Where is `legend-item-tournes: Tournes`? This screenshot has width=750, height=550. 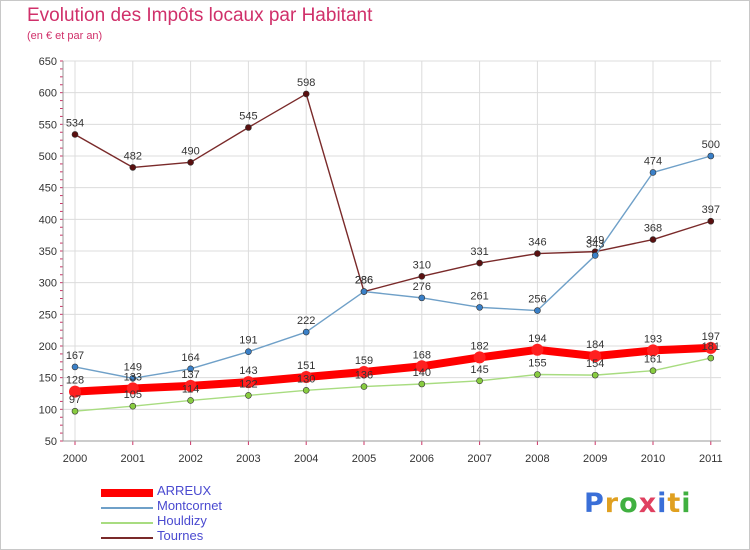 legend-item-tournes: Tournes is located at coordinates (201, 536).